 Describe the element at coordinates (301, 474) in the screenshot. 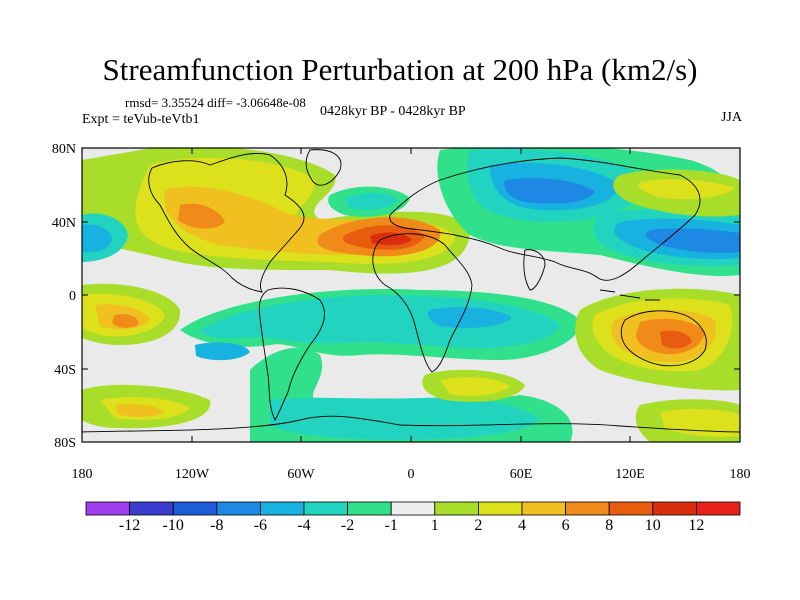

I see `lon-label-60w: 60W` at that location.